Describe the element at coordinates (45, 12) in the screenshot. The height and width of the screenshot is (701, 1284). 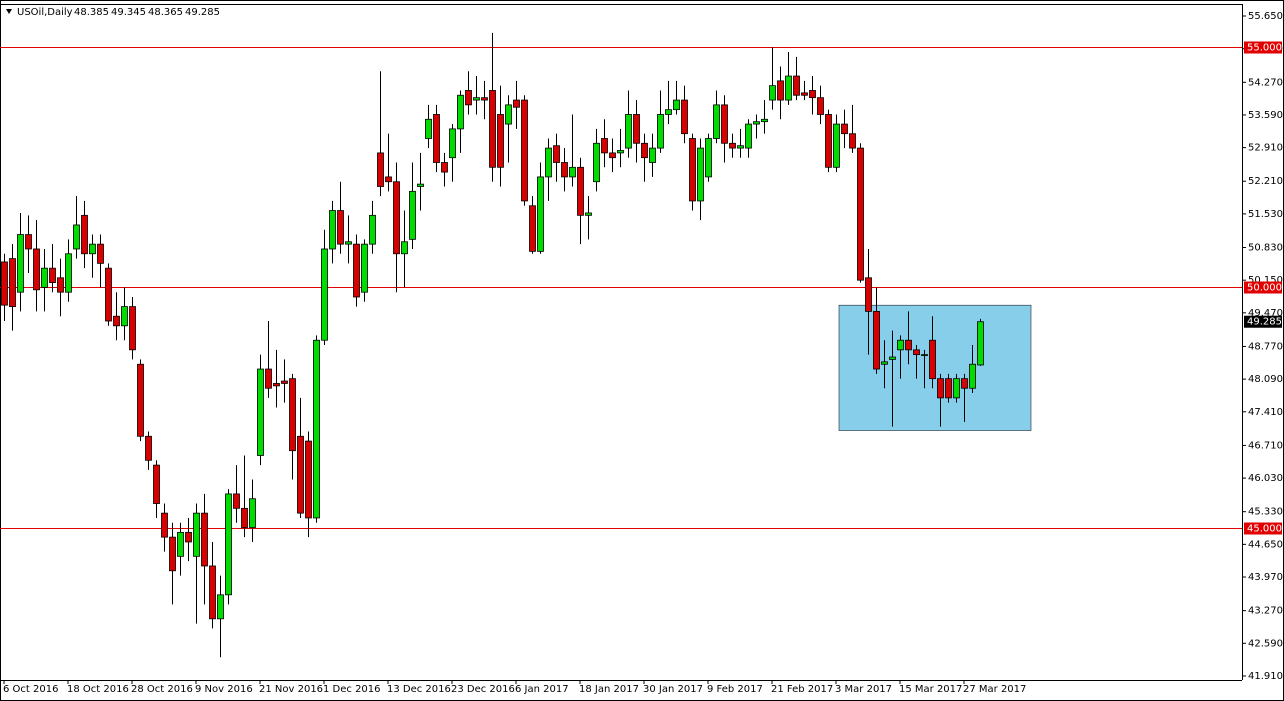
I see `symbol-title: USOil,Daily` at that location.